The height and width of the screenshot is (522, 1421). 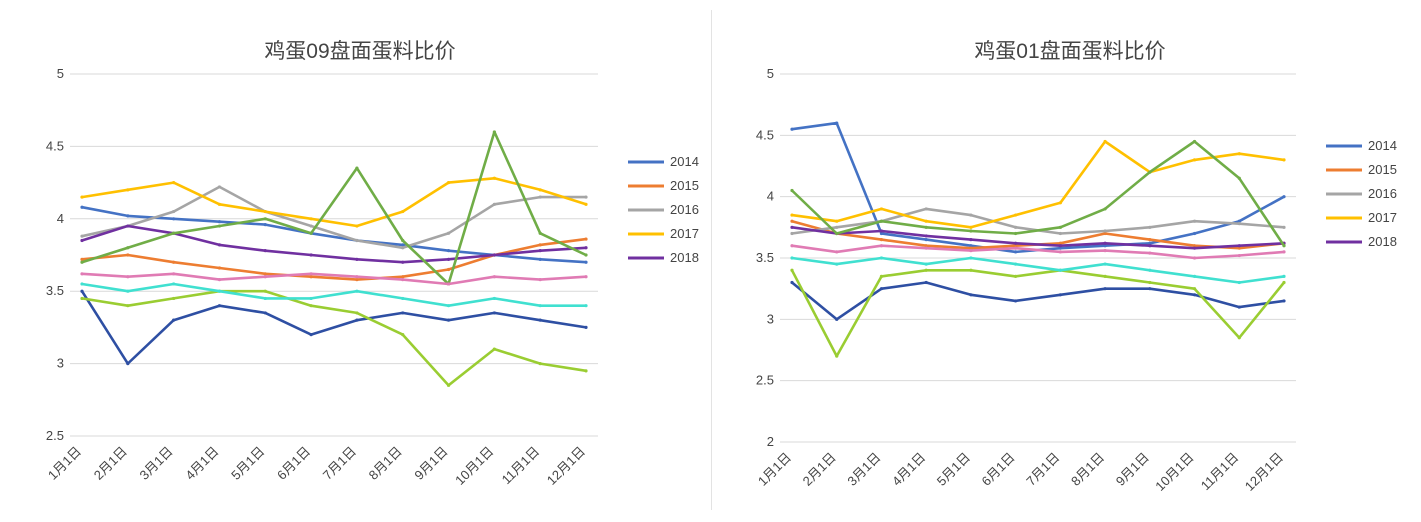 I want to click on y-tick-label: 3.5, so click(x=765, y=257).